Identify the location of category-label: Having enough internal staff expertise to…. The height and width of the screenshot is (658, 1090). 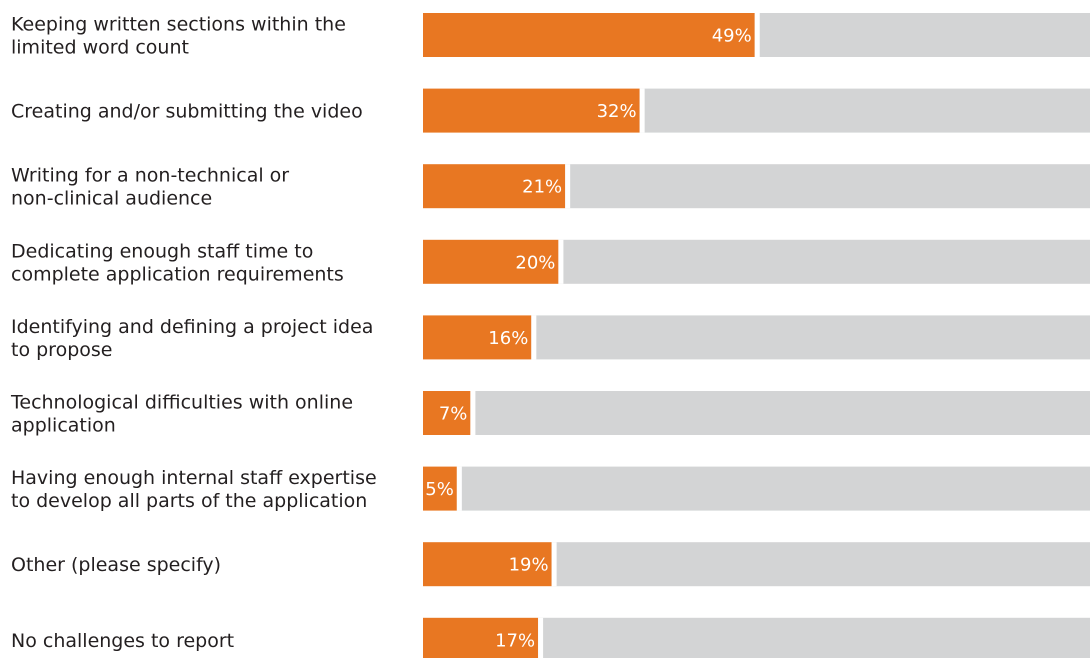
(194, 489).